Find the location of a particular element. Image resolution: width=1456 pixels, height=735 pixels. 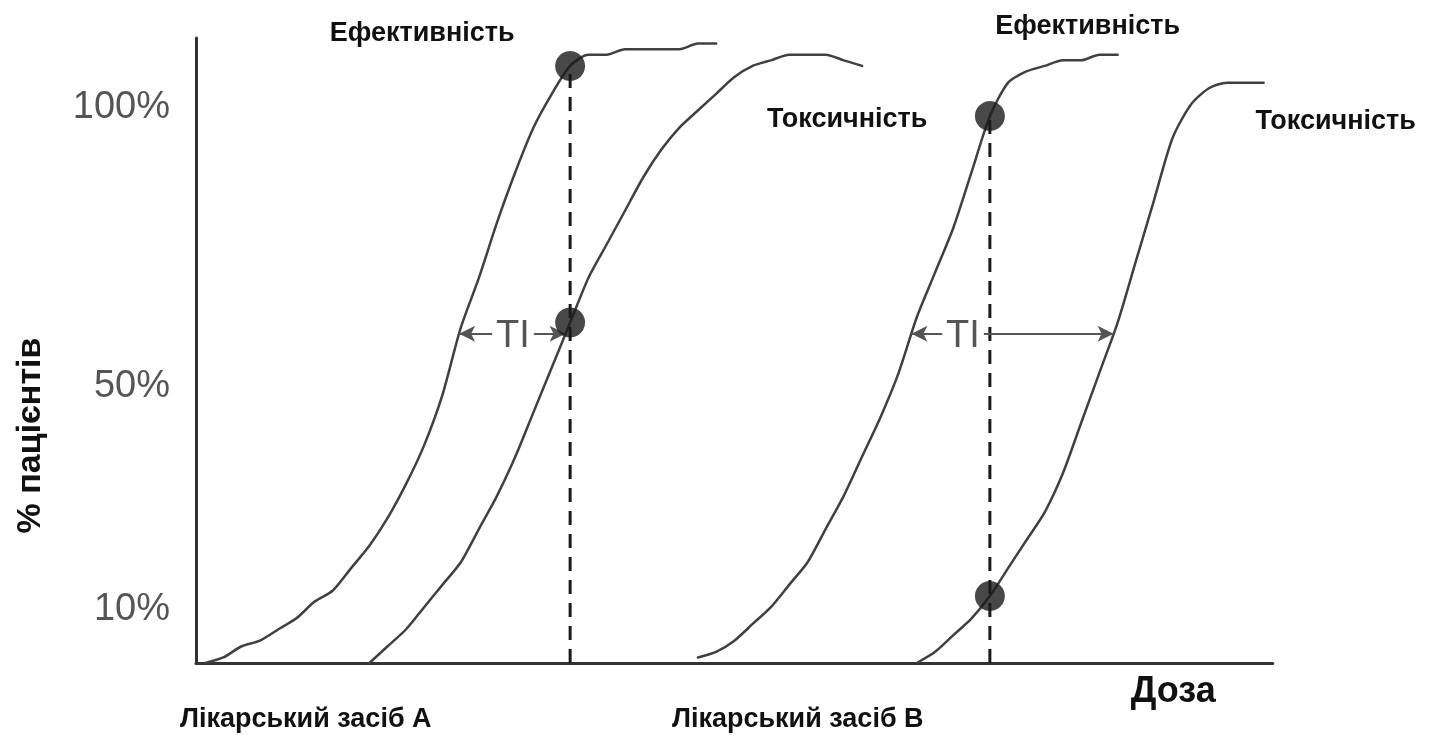

text: Ефективність is located at coordinates (422, 31).